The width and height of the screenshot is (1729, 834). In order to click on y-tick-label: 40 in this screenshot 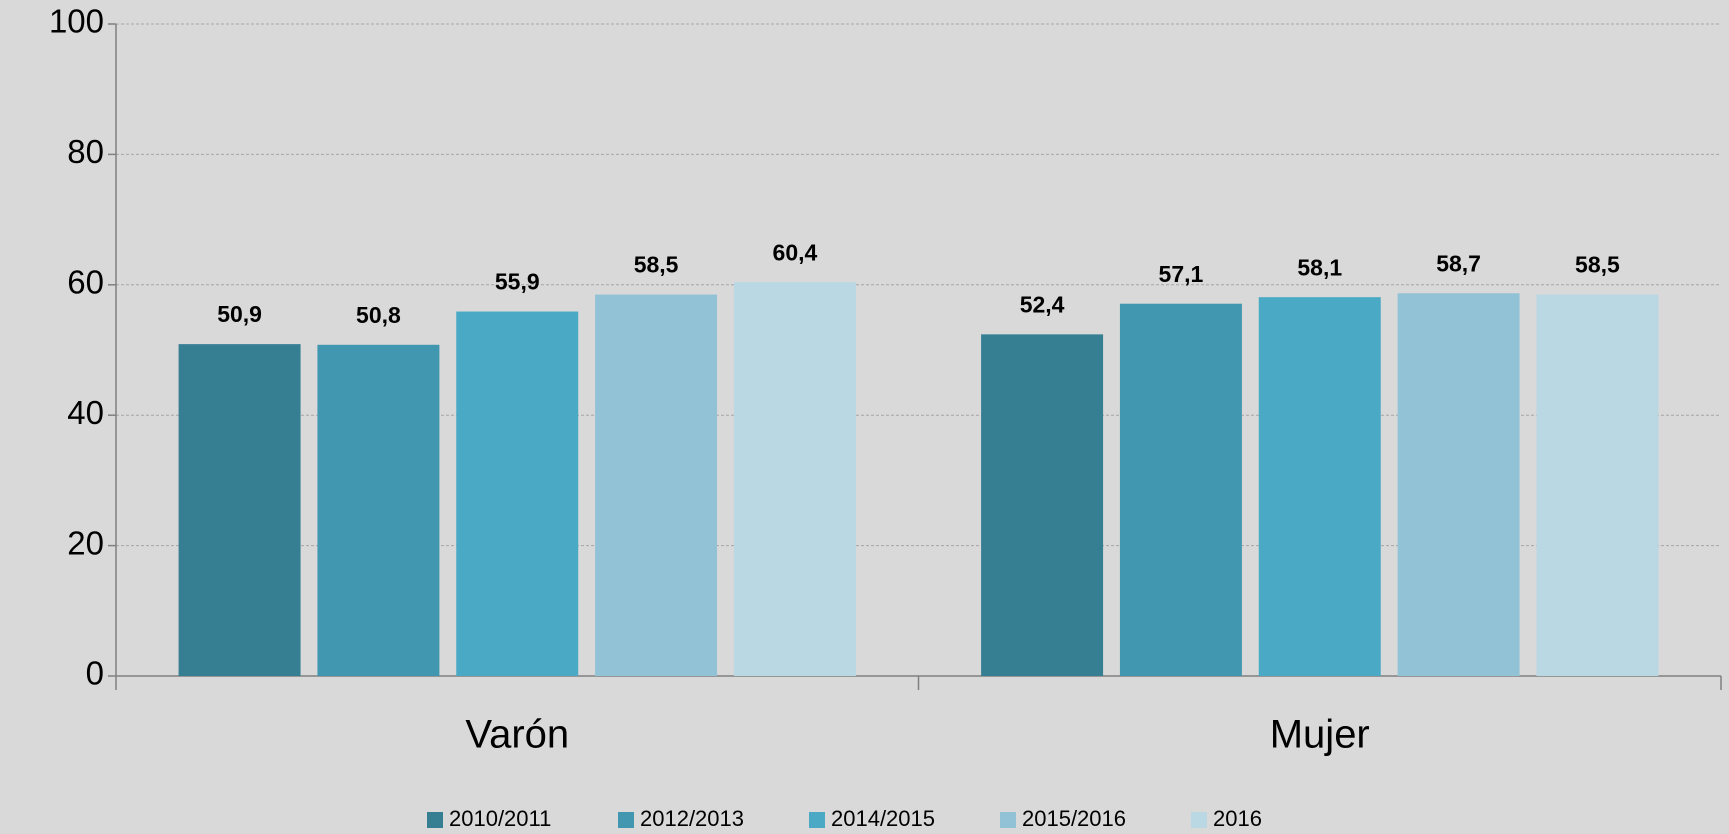, I will do `click(85, 412)`.